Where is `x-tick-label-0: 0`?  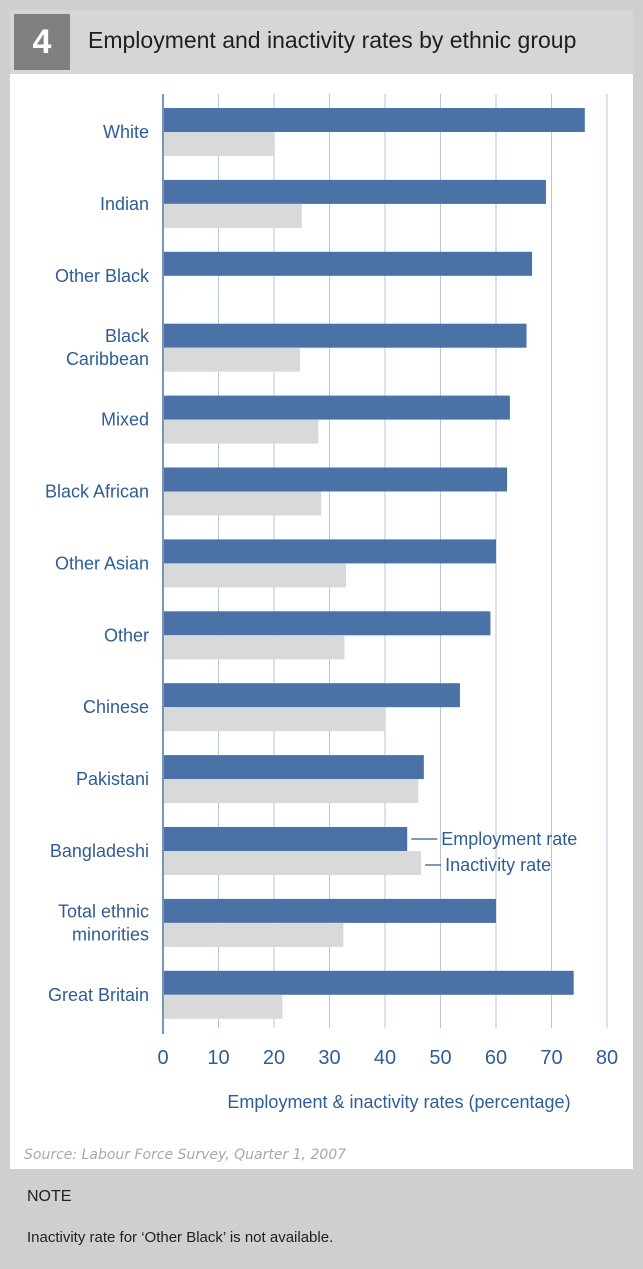
x-tick-label-0: 0 is located at coordinates (162, 1058).